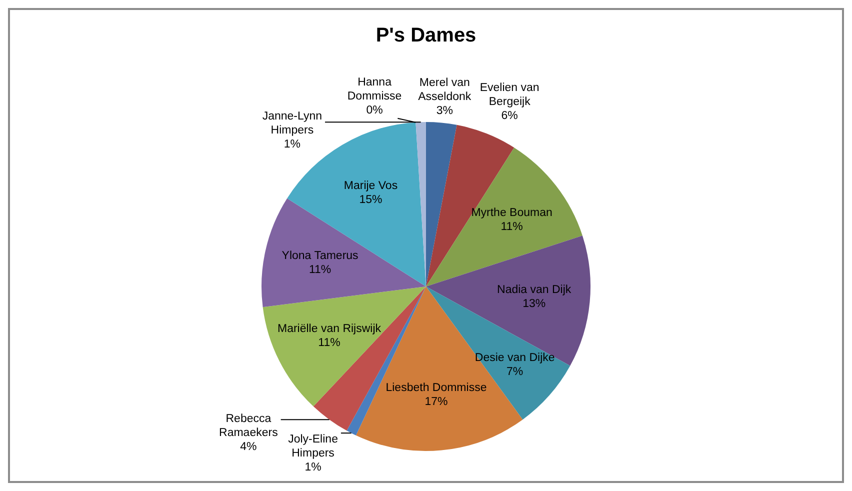 Image resolution: width=852 pixels, height=491 pixels. Describe the element at coordinates (313, 446) in the screenshot. I see `slice-label: Joly-Eline Himpers` at that location.